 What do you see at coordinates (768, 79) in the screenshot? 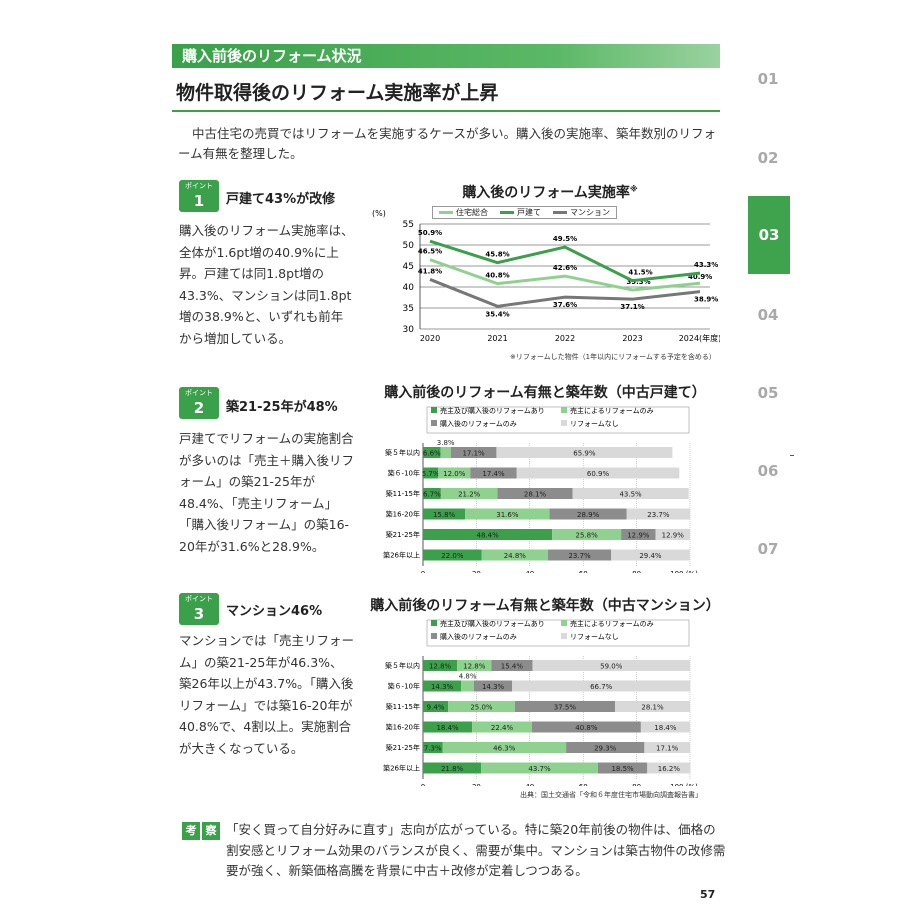
I see `nav-item-01: 01` at bounding box center [768, 79].